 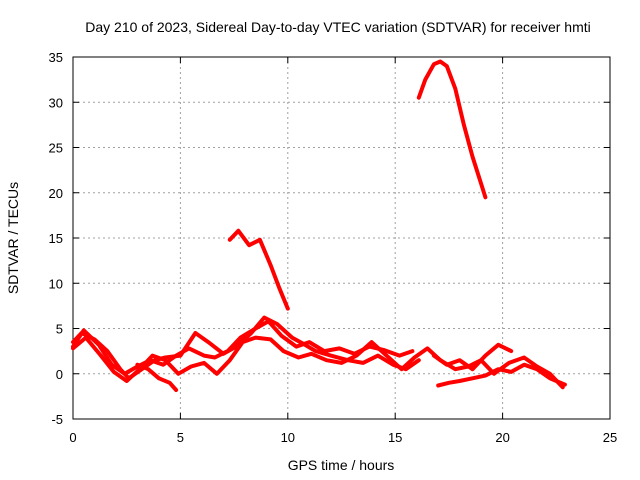 I want to click on y-tick-label: 0, so click(x=59, y=374).